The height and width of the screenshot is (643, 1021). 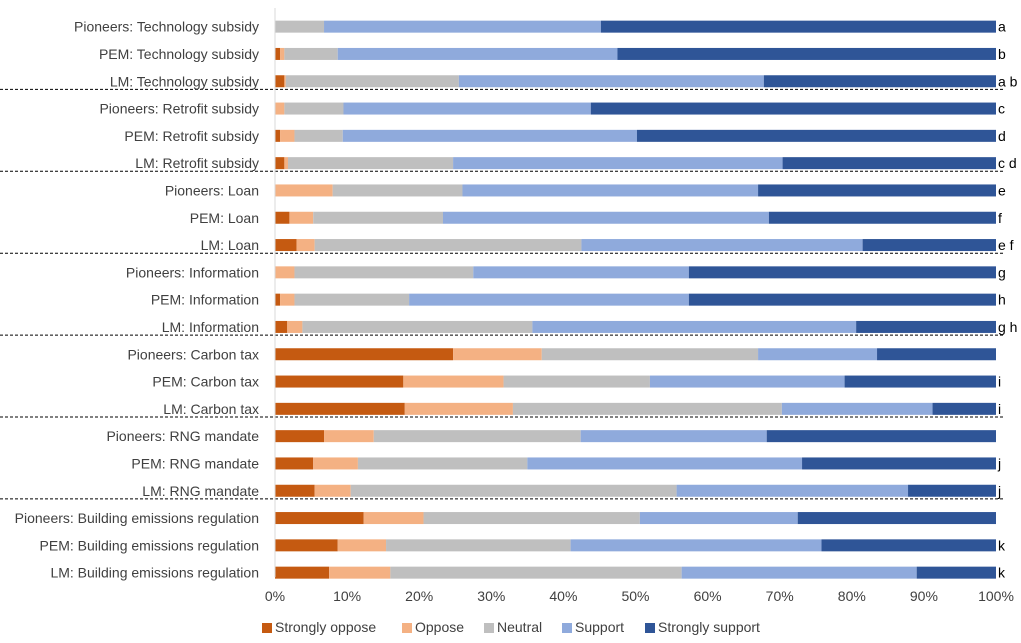 What do you see at coordinates (563, 596) in the screenshot?
I see `x-tick-label: 40%` at bounding box center [563, 596].